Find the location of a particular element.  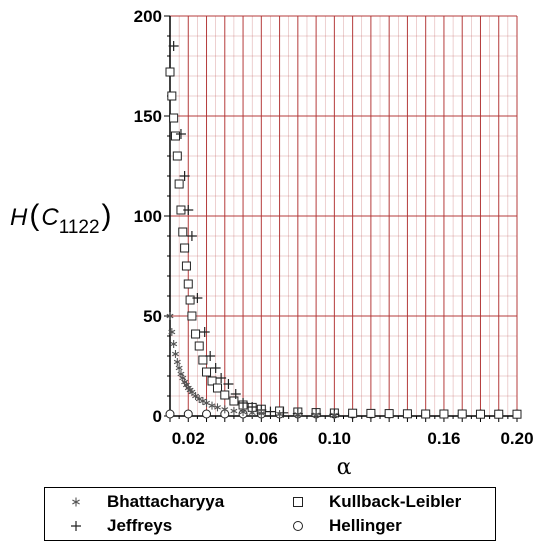

legend-label: Jeffreys is located at coordinates (140, 525).